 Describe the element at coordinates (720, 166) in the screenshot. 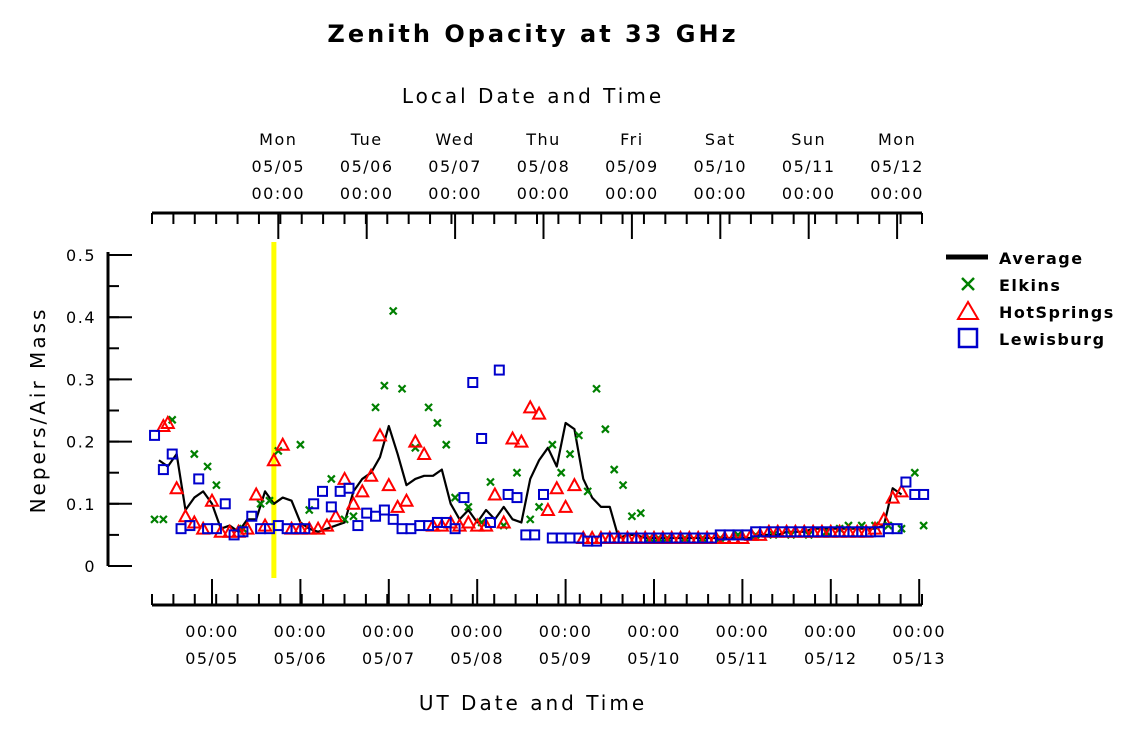

I see `top-tick-date-label: 05/10` at that location.